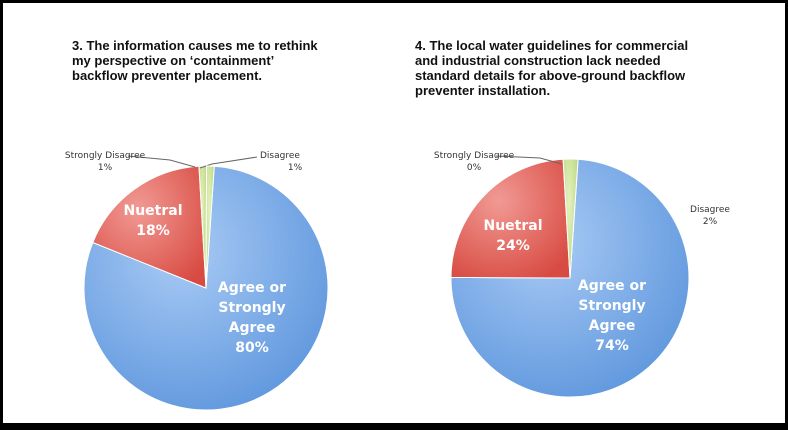 Image resolution: width=788 pixels, height=430 pixels. I want to click on pie1-label-0: Agree or Strongly Agree 80%, so click(252, 318).